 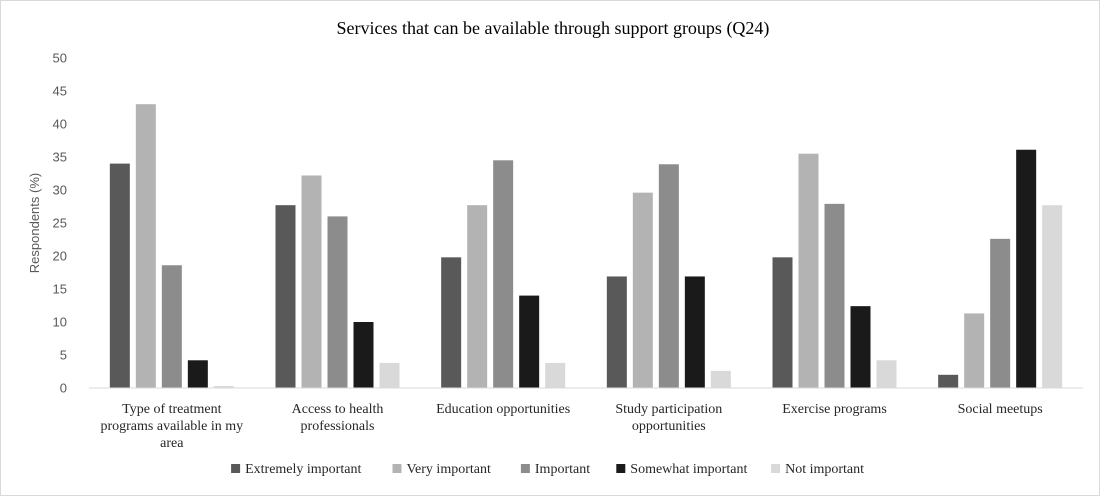 I want to click on y-tick-label: 40, so click(x=60, y=124).